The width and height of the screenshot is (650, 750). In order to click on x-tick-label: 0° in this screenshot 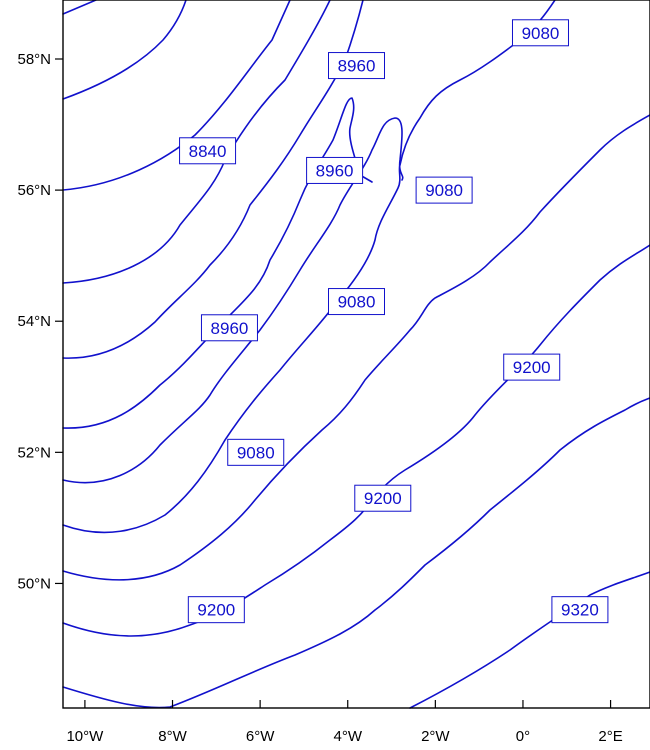, I will do `click(523, 736)`.